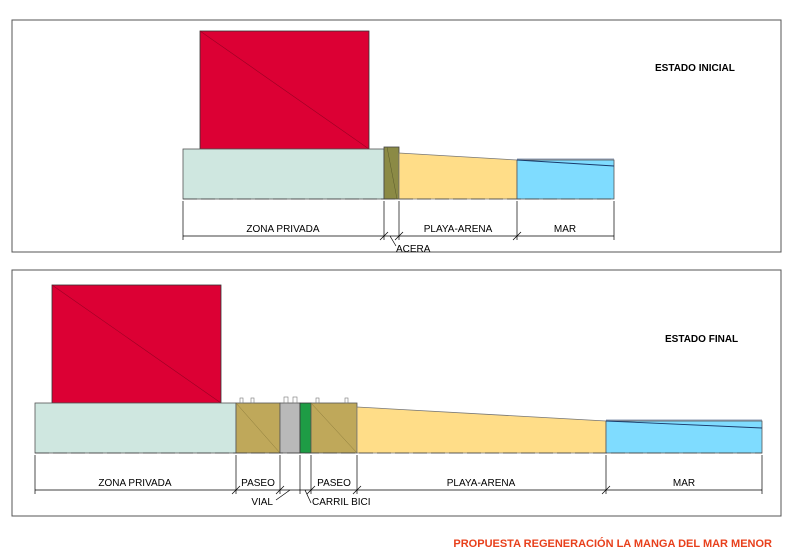 The width and height of the screenshot is (793, 552). Describe the element at coordinates (684, 483) in the screenshot. I see `label-mar-final: MAR` at that location.